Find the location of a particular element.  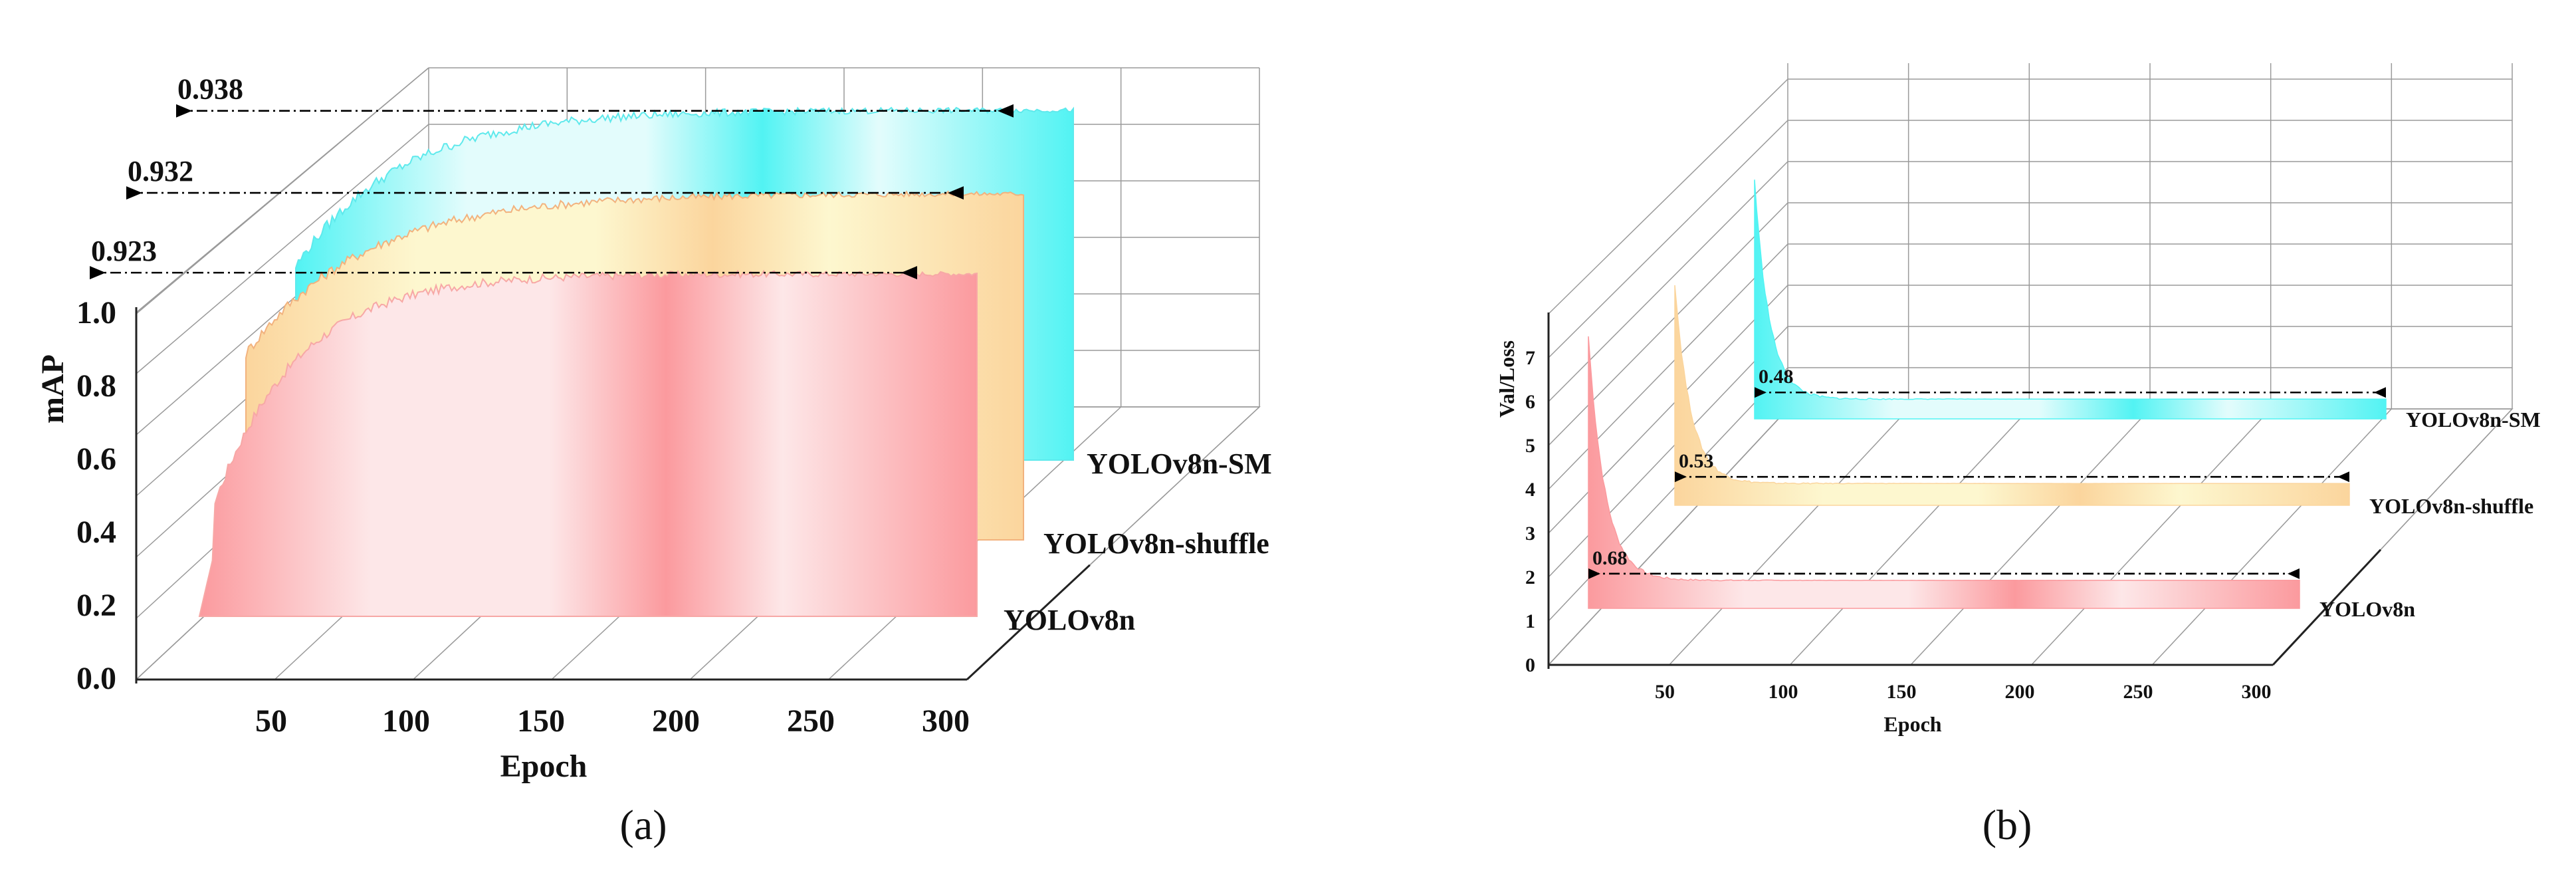

chart-b-xtick: 150 is located at coordinates (1902, 692).